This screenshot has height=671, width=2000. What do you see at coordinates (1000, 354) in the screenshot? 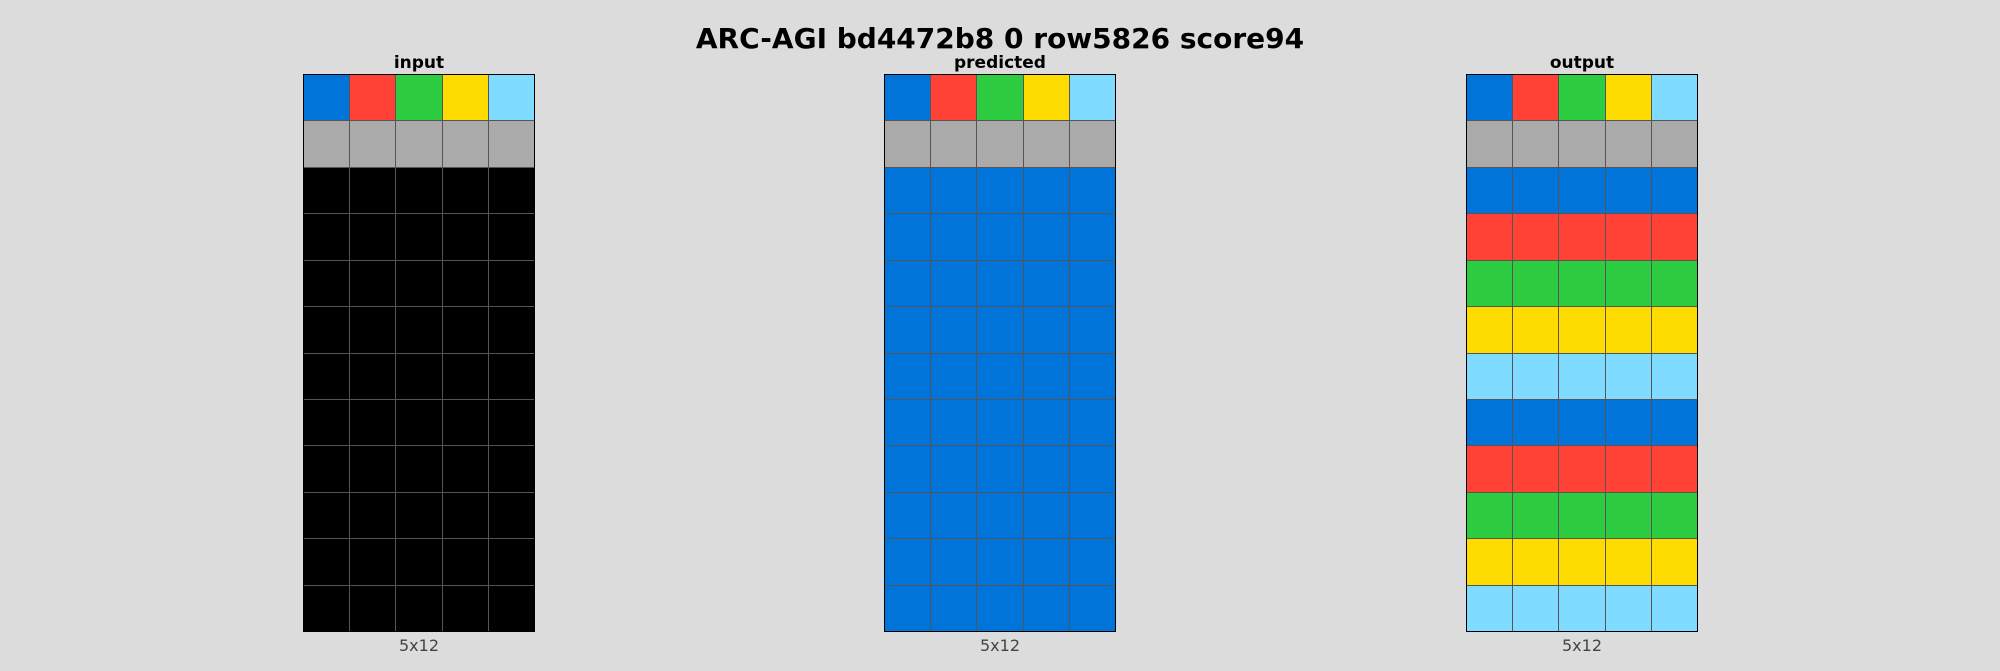
I see `predicted-panel: predicted 5x12` at bounding box center [1000, 354].